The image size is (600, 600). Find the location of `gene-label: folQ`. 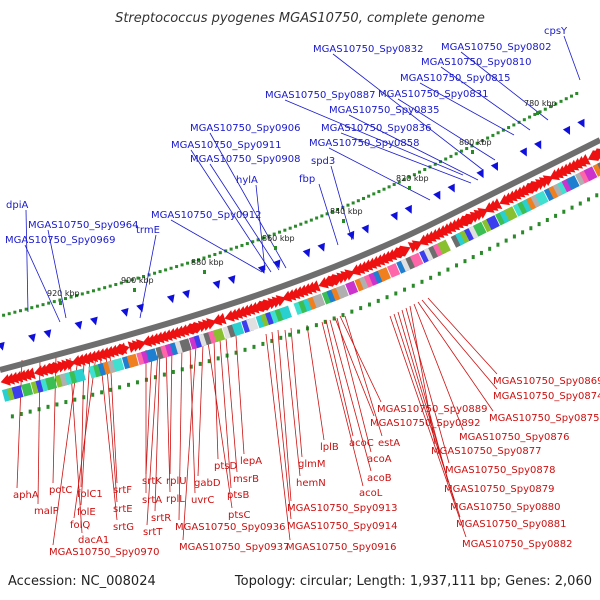

gene-label: folQ is located at coordinates (80, 525).